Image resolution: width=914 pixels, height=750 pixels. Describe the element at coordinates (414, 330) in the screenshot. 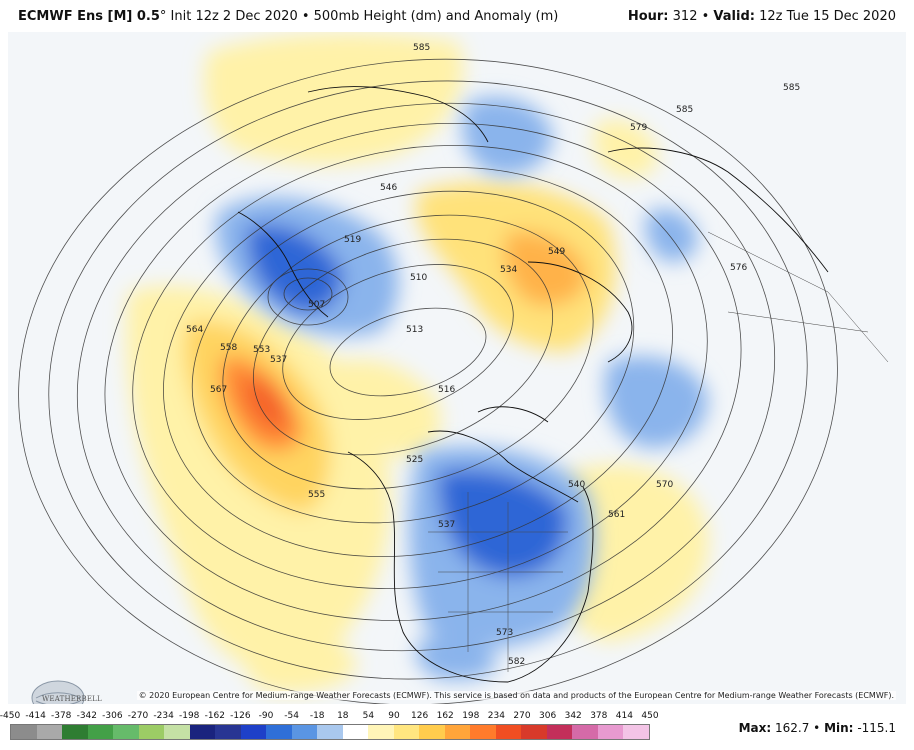

I see `contour-label: 513` at that location.